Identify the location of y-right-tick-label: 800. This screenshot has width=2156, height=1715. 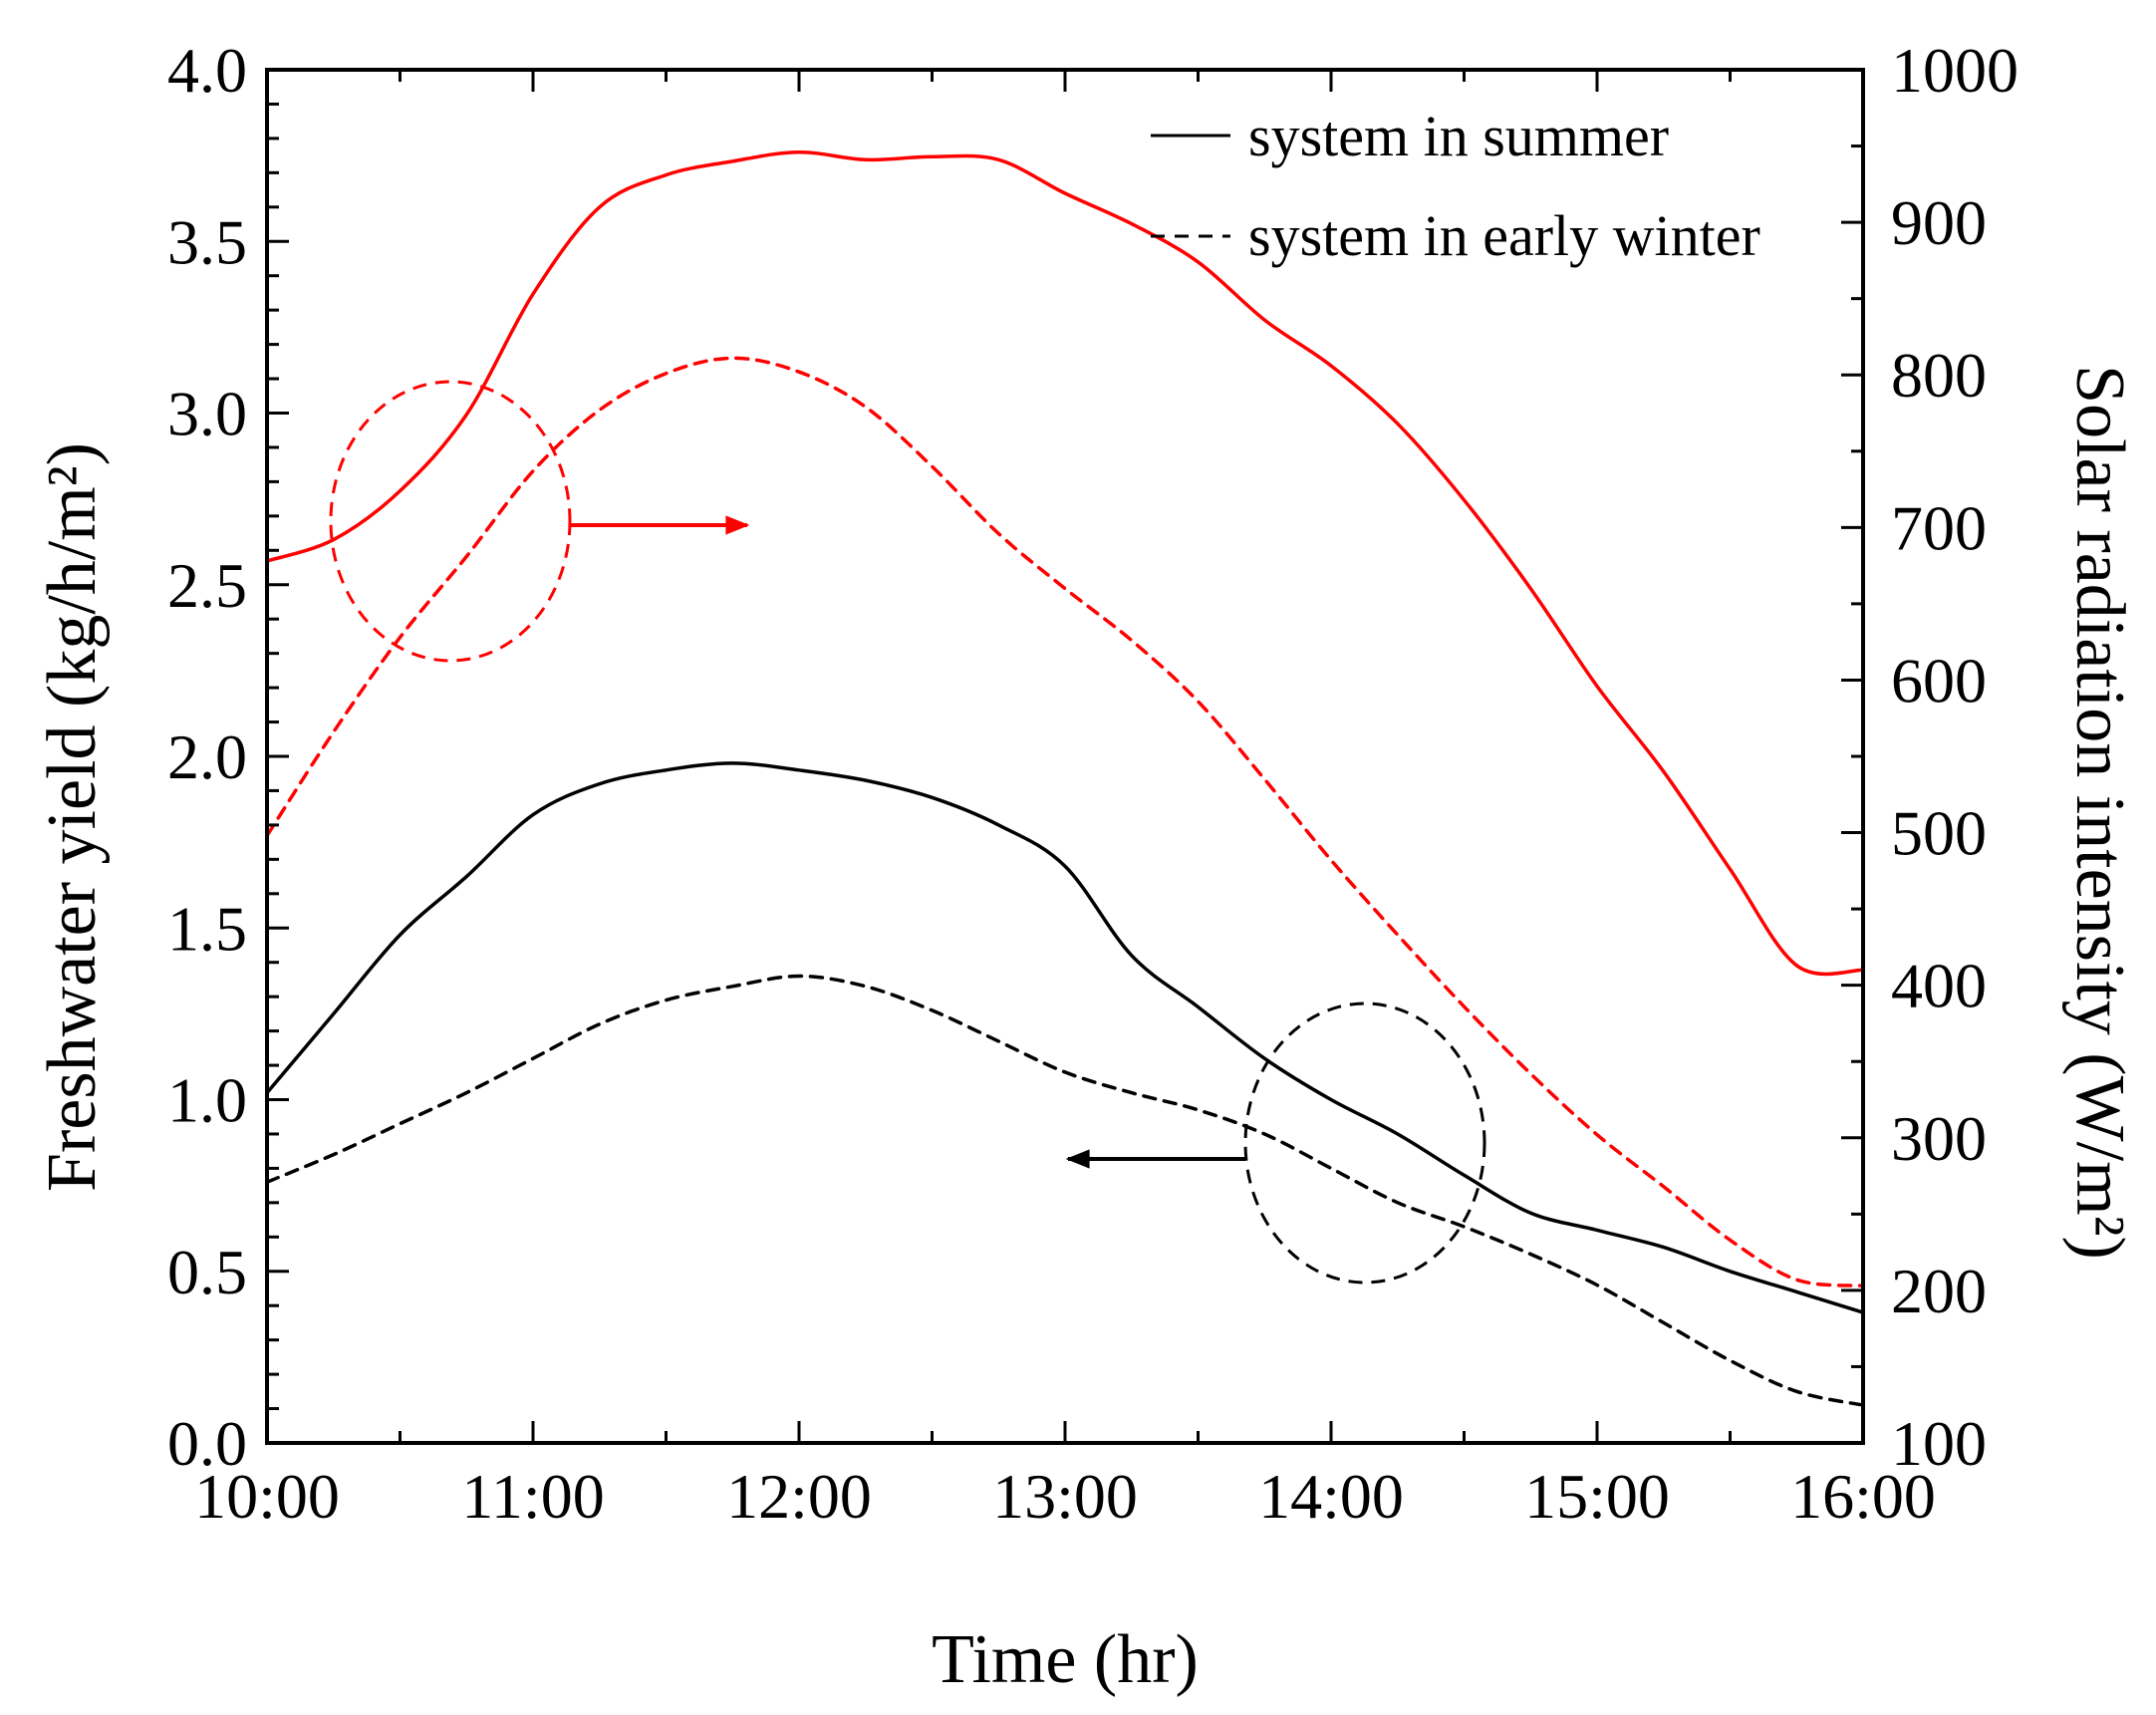
(1939, 376).